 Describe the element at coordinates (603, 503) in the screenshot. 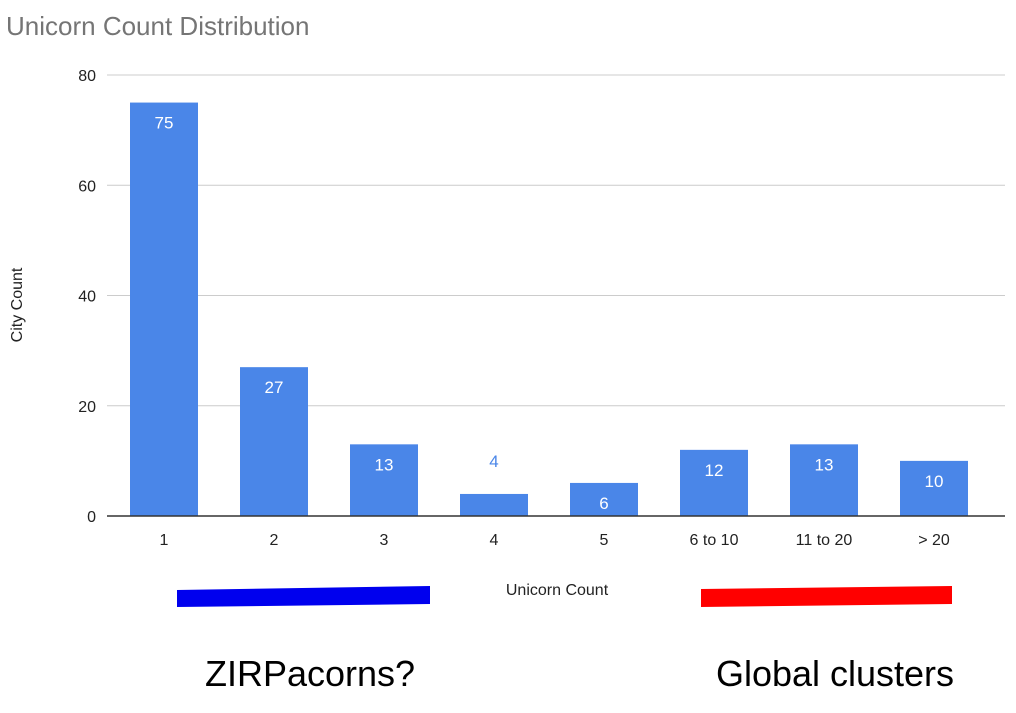

I see `data-label: 6` at that location.